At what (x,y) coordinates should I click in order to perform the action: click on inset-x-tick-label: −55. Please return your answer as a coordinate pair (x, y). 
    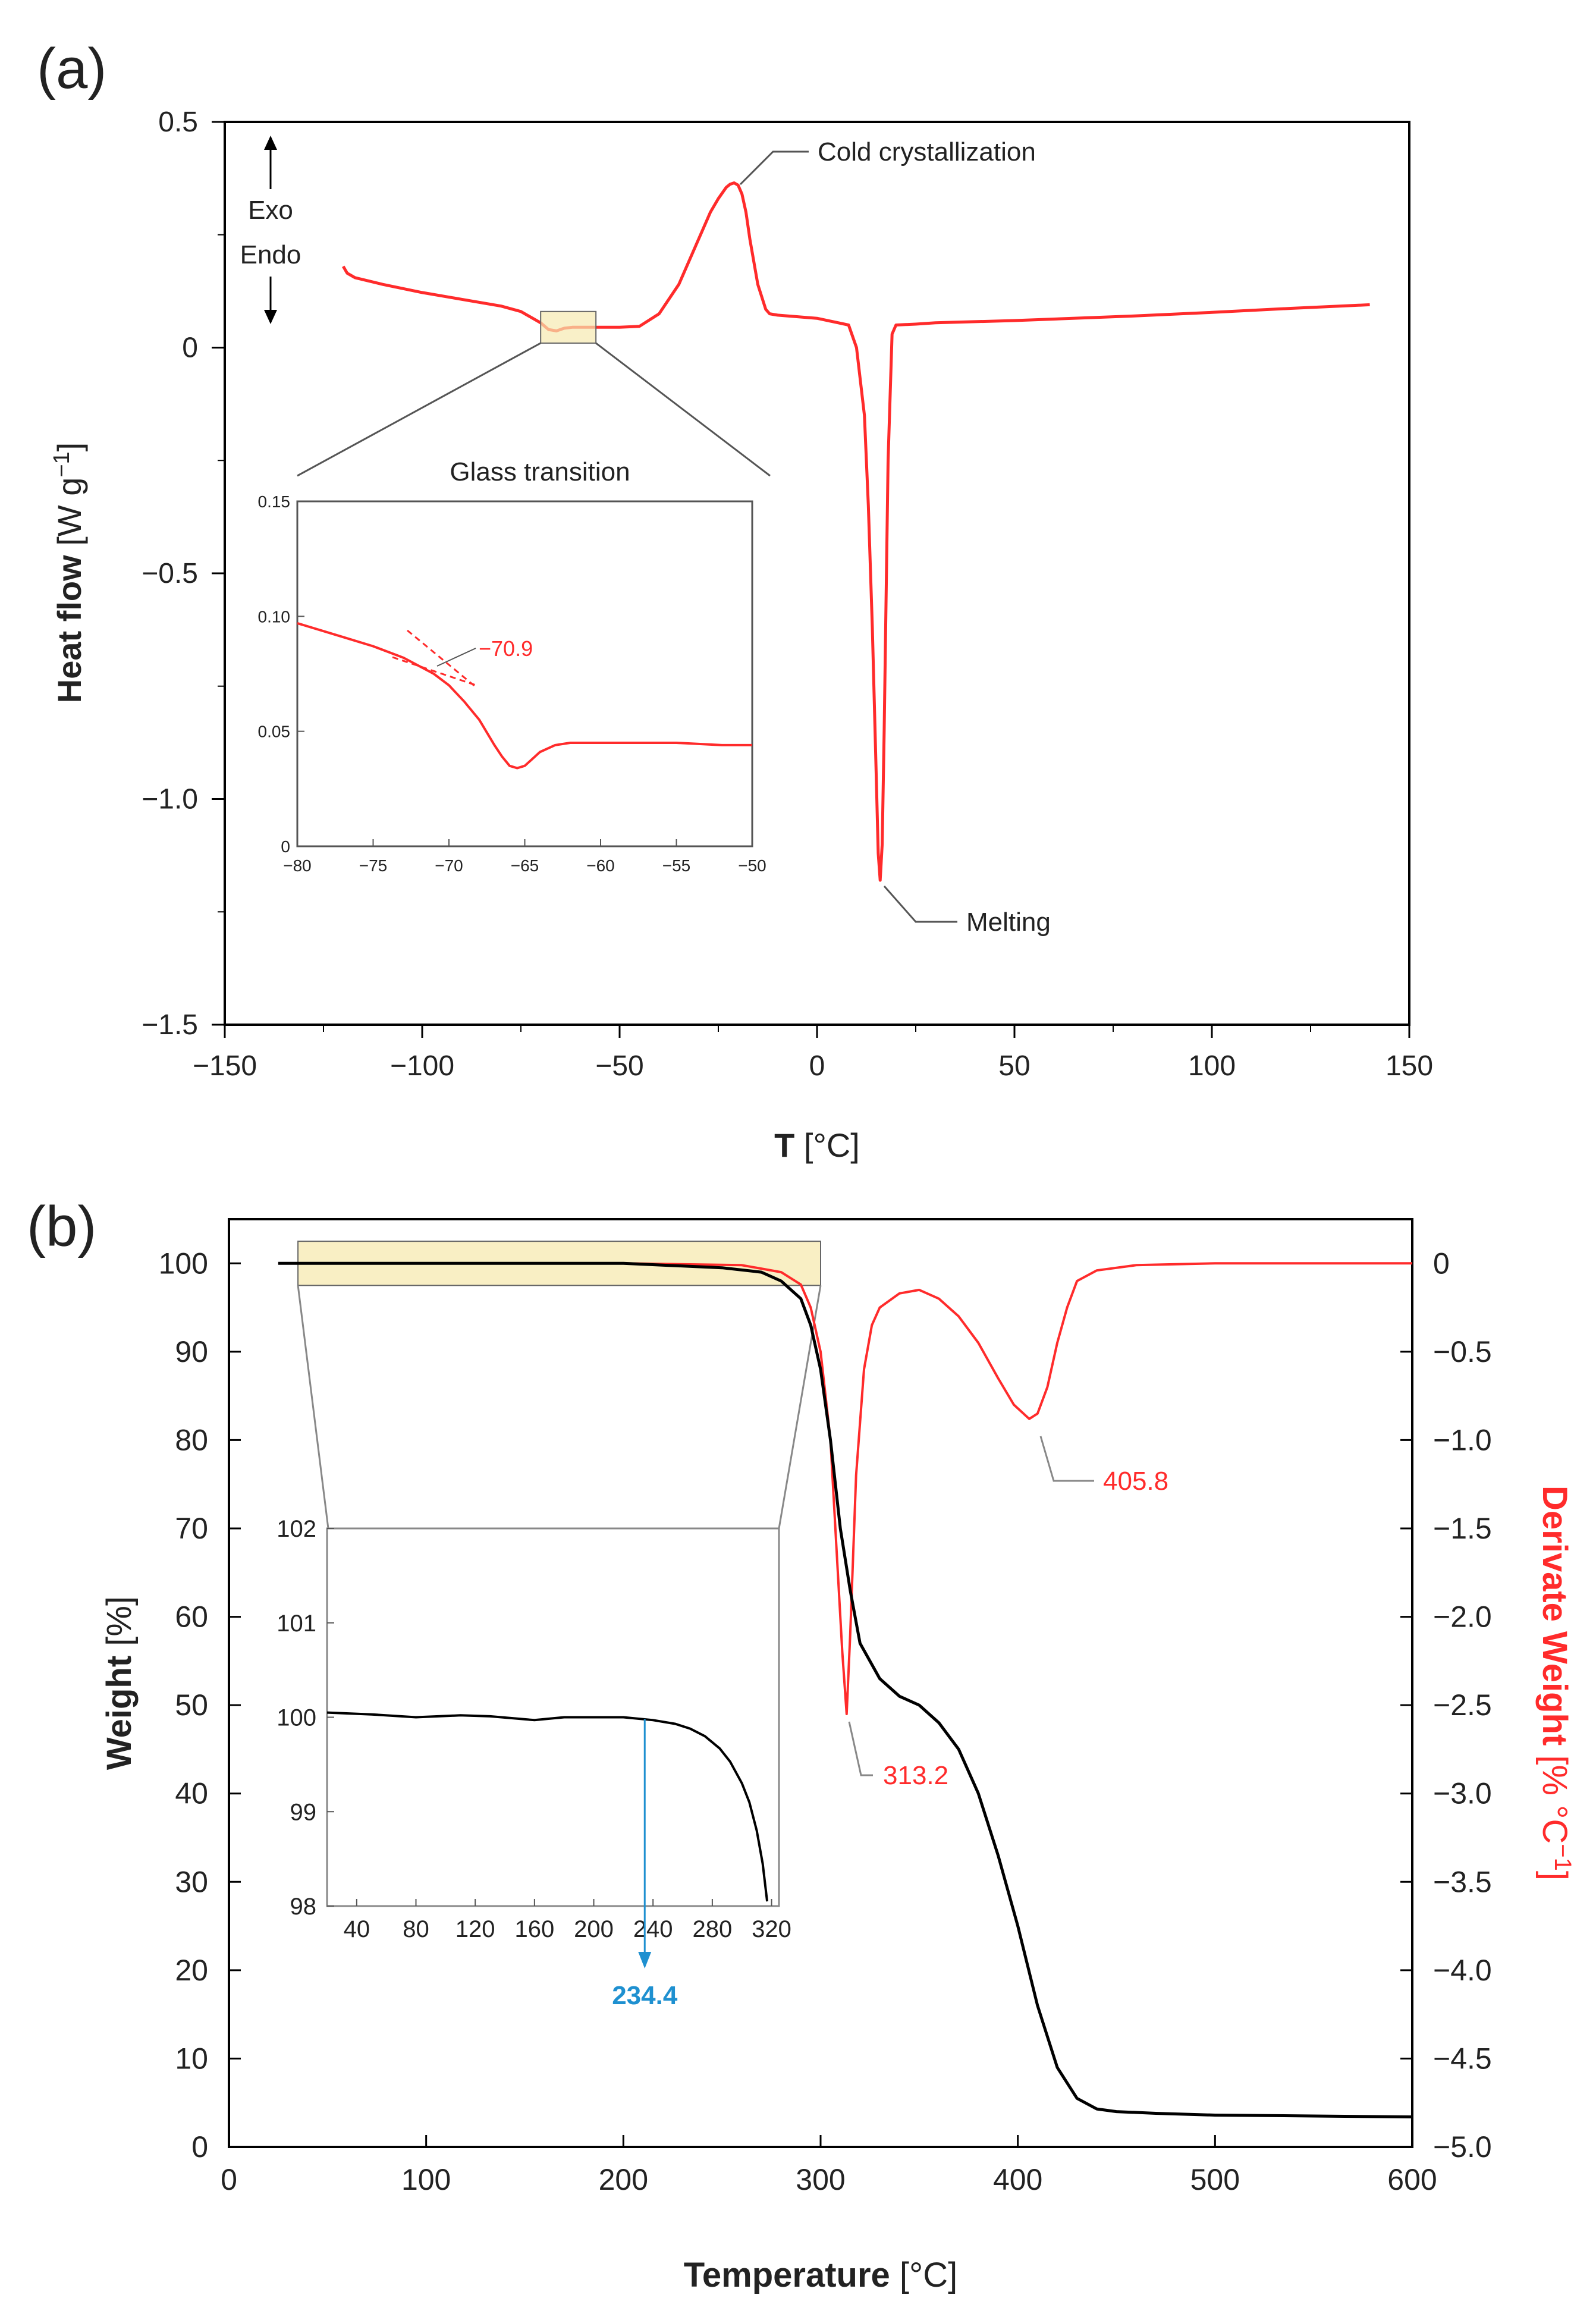
    Looking at the image, I should click on (676, 865).